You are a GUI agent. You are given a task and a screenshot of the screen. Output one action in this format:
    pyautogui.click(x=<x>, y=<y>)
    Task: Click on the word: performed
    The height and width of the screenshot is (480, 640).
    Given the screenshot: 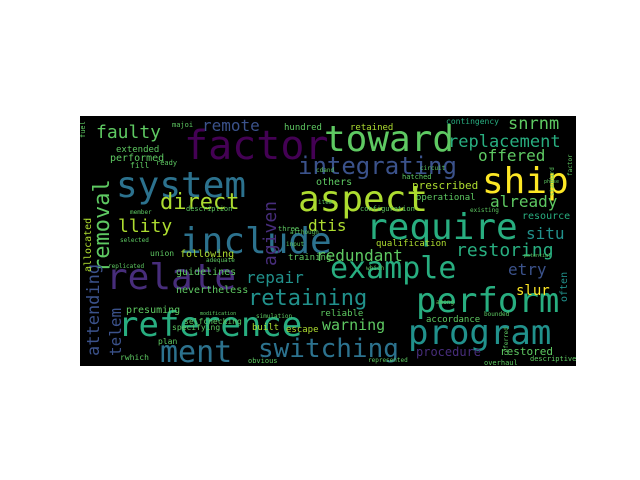 What is the action you would take?
    pyautogui.click(x=137, y=158)
    